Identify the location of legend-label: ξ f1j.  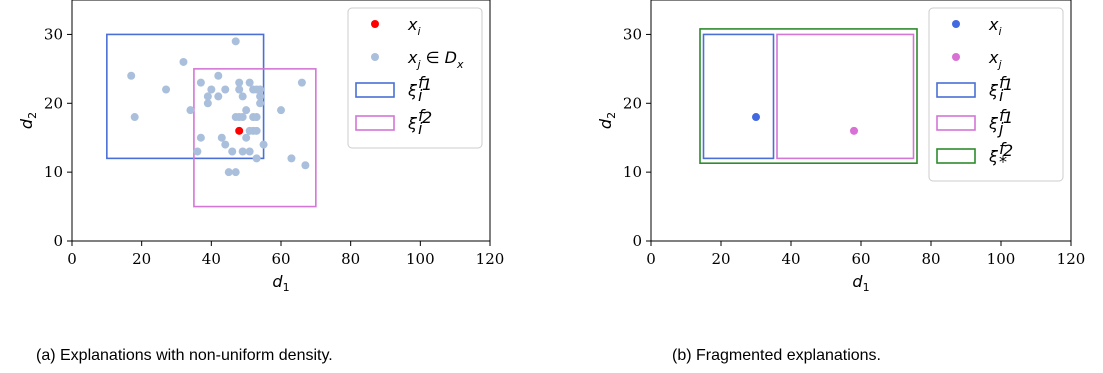
(1000, 122).